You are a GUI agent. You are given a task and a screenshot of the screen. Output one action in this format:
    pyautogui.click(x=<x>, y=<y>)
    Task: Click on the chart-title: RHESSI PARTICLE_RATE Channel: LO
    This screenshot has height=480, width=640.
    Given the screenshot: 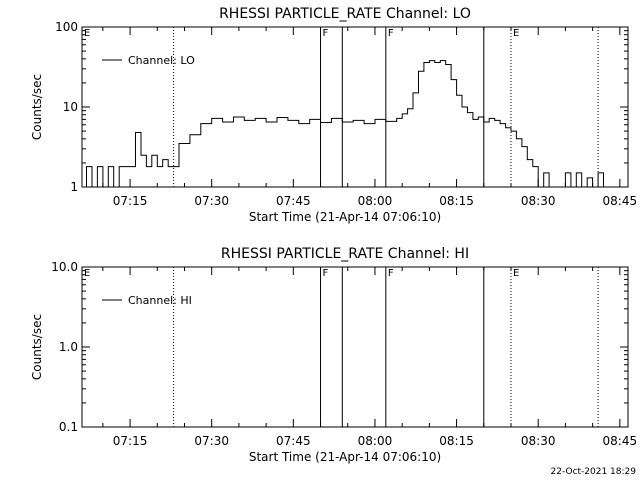 What is the action you would take?
    pyautogui.click(x=345, y=14)
    